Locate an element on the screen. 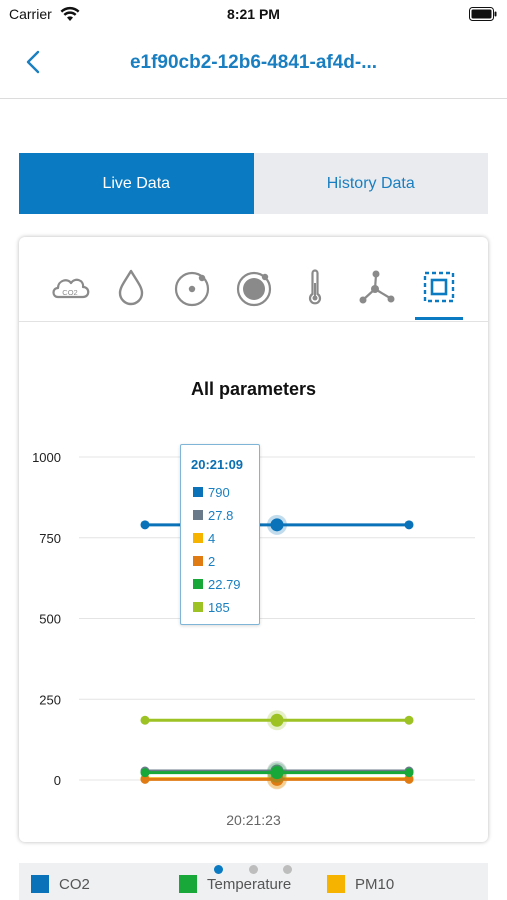  page-dot-active is located at coordinates (218, 869).